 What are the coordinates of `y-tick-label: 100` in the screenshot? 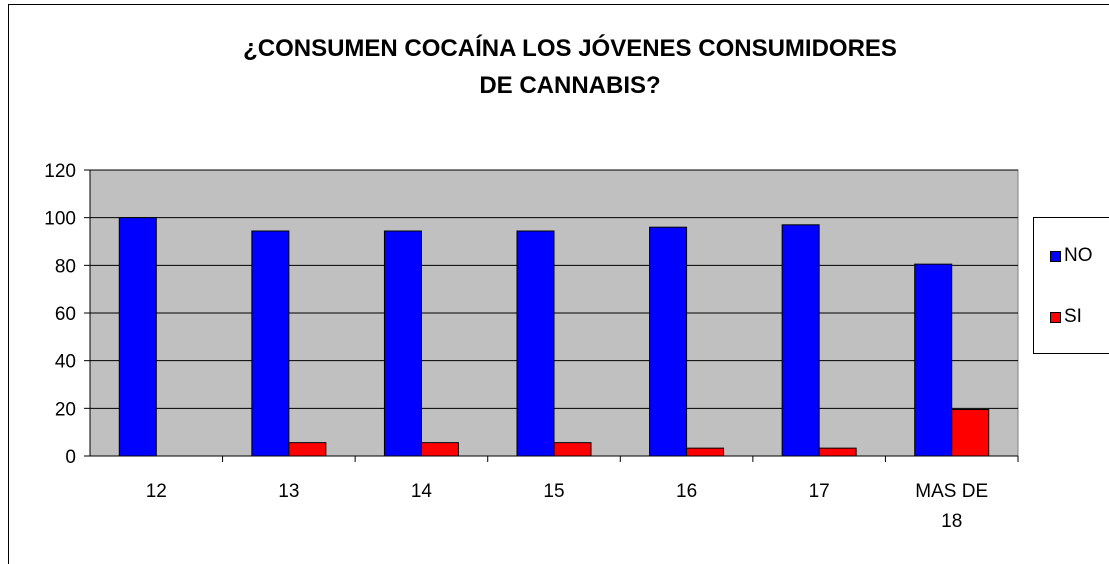 It's located at (60, 219).